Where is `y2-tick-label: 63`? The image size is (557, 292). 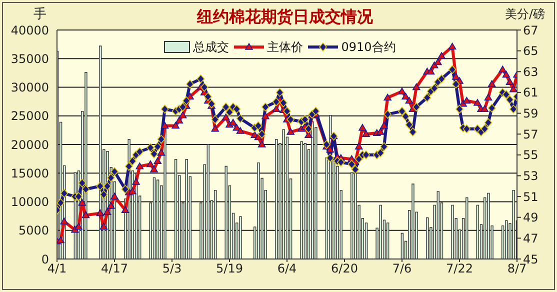
y2-tick-label: 63 is located at coordinates (530, 71).